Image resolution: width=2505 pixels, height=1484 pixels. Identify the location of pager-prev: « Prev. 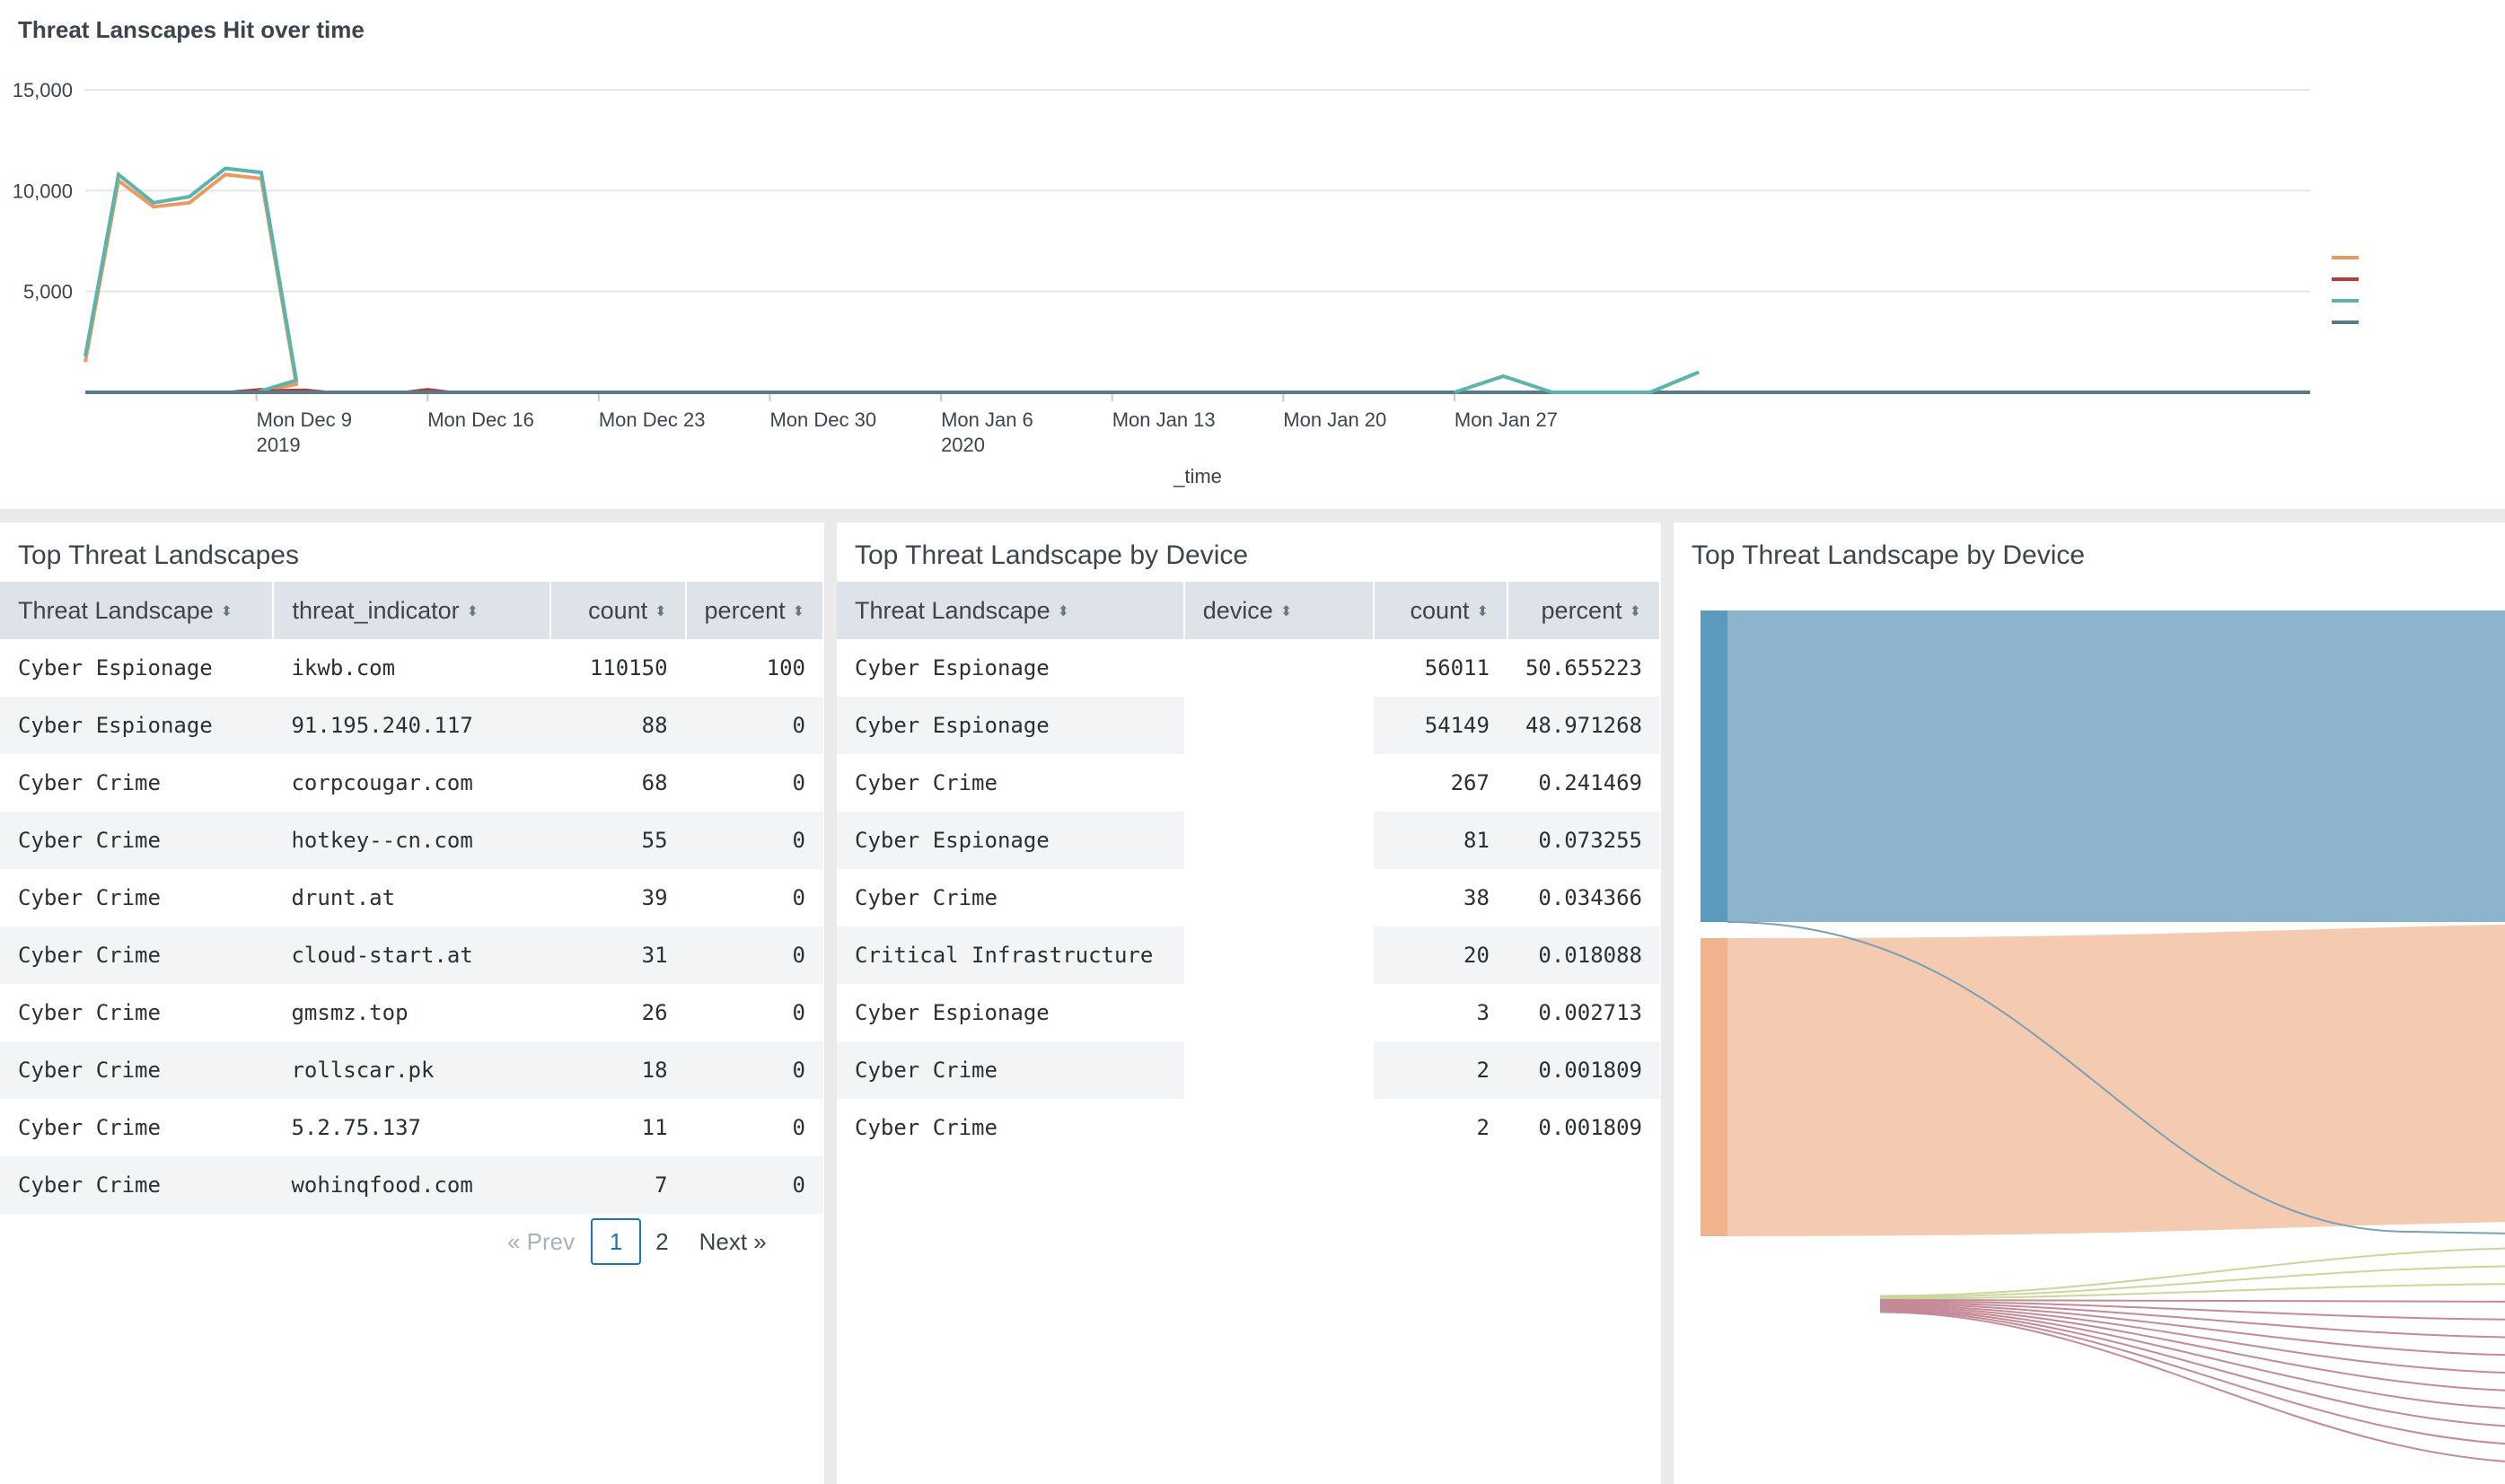
(541, 1241).